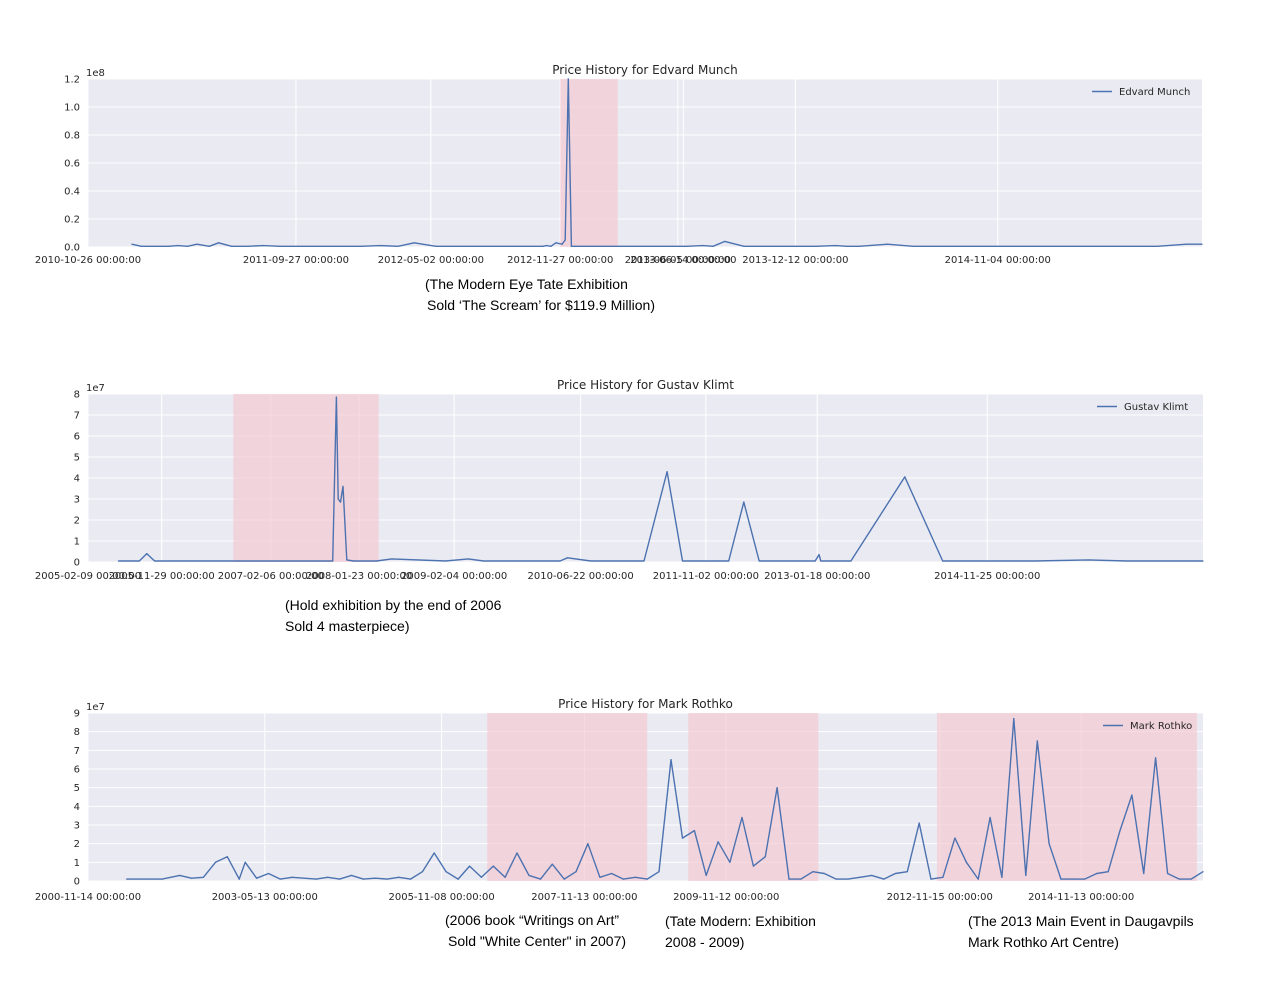 The width and height of the screenshot is (1275, 989). I want to click on annotation-line: Sold 4 masterpiece), so click(347, 626).